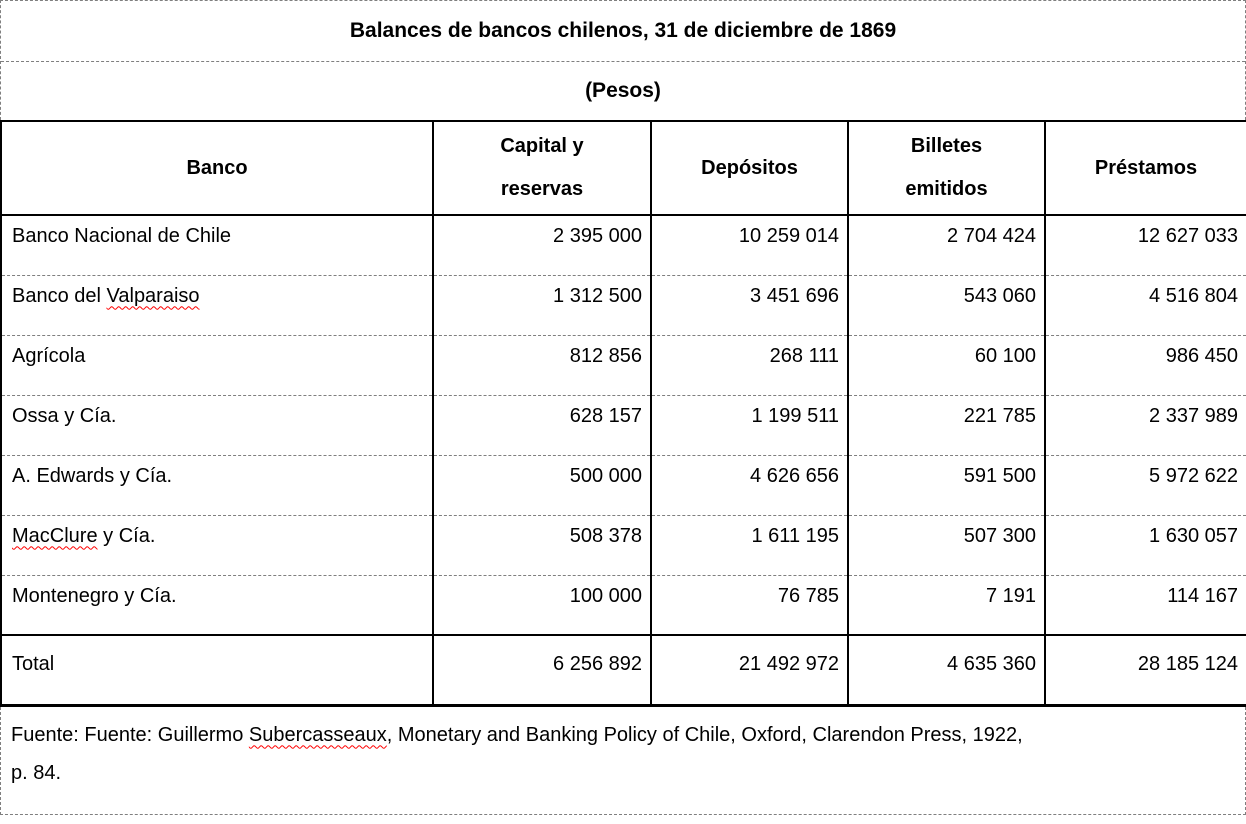 The height and width of the screenshot is (824, 1246). Describe the element at coordinates (542, 168) in the screenshot. I see `column-header-capital-reservas: Capital y reservas` at that location.